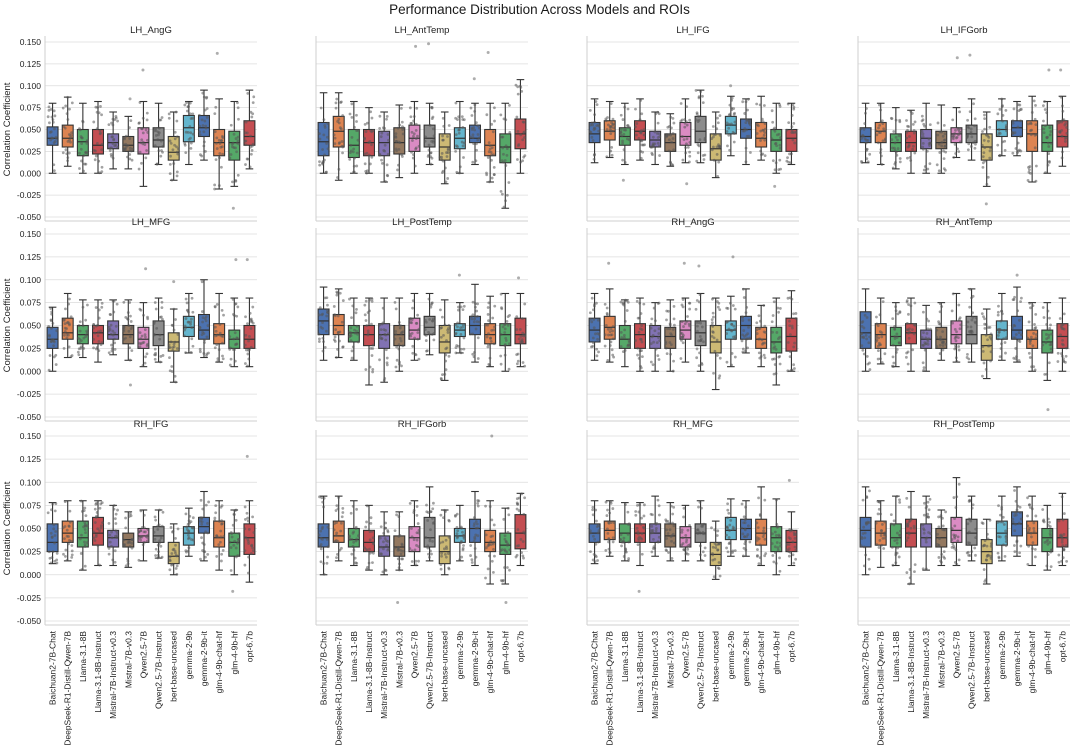 The height and width of the screenshot is (745, 1079). I want to click on box-DeepSeek-R1-Distill-Qwen-7B, so click(880, 331).